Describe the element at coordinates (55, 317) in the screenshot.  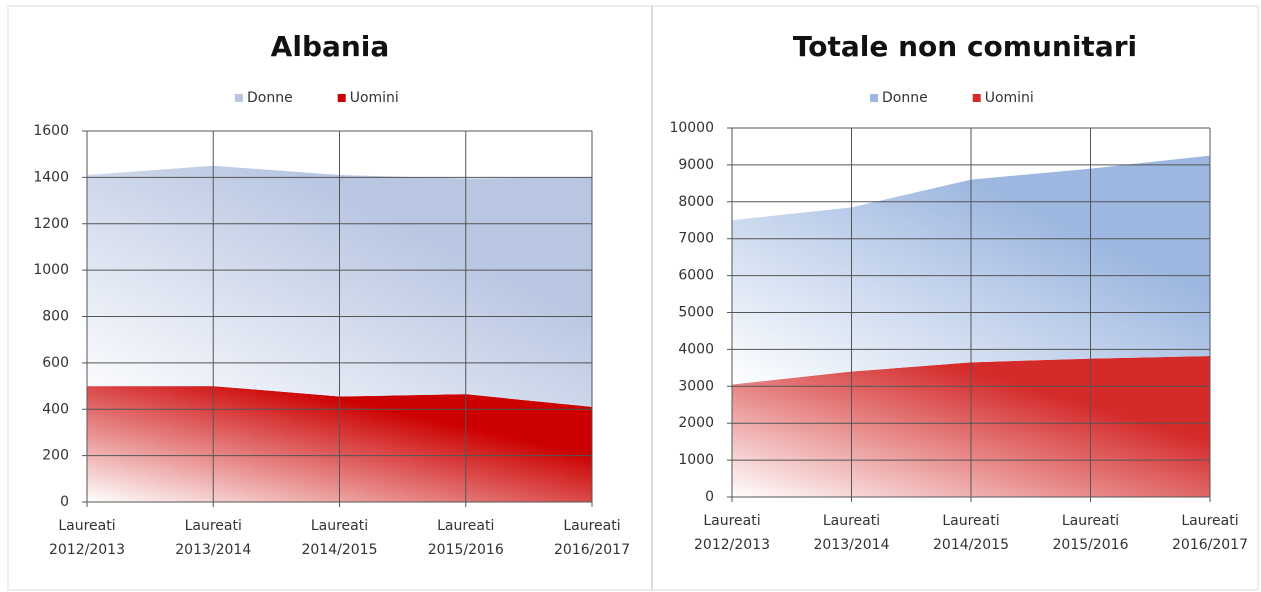
I see `y-tick-label: 800` at that location.